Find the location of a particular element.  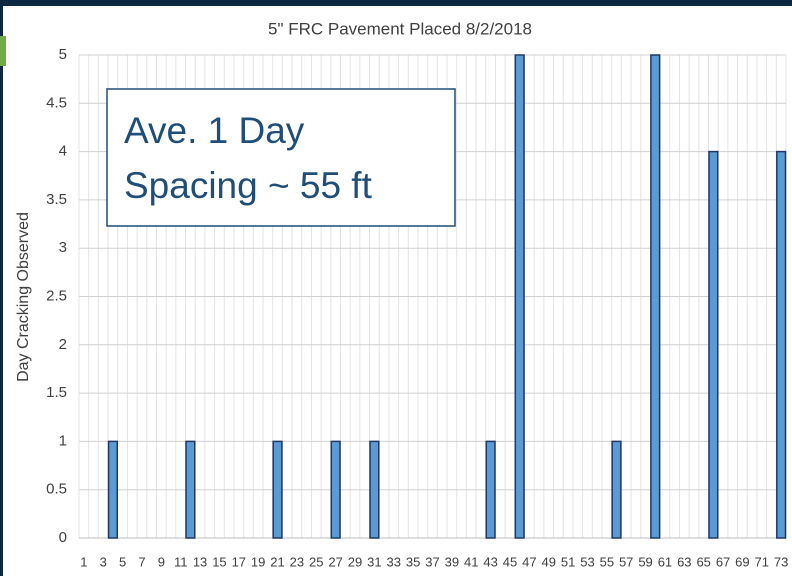

x-tick-label: 55 is located at coordinates (607, 561).